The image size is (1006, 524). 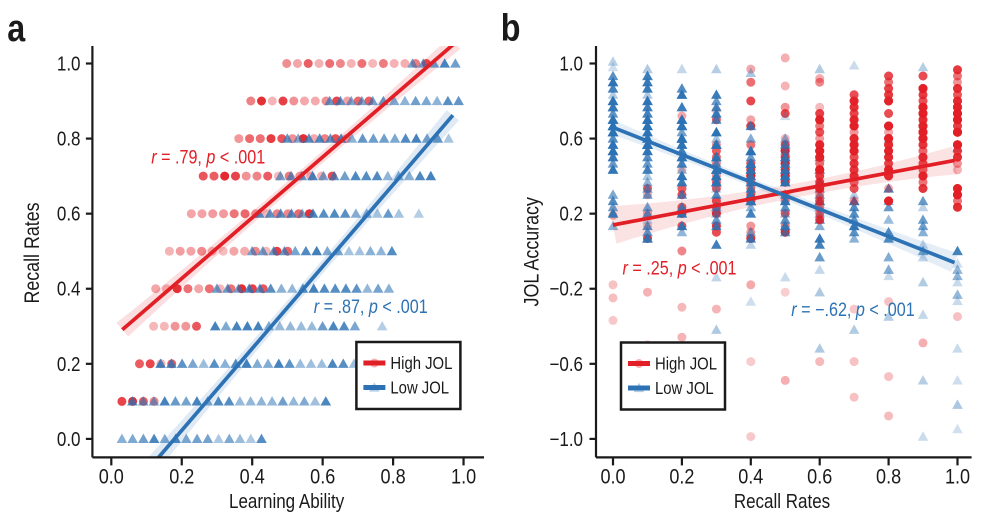 What do you see at coordinates (511, 28) in the screenshot?
I see `svg-text: b` at bounding box center [511, 28].